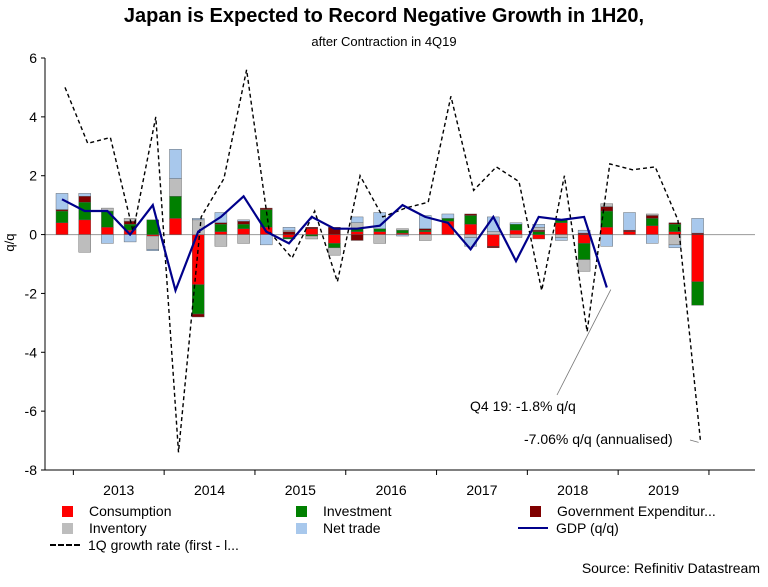  I want to click on y-tick-label: 2, so click(33, 176).